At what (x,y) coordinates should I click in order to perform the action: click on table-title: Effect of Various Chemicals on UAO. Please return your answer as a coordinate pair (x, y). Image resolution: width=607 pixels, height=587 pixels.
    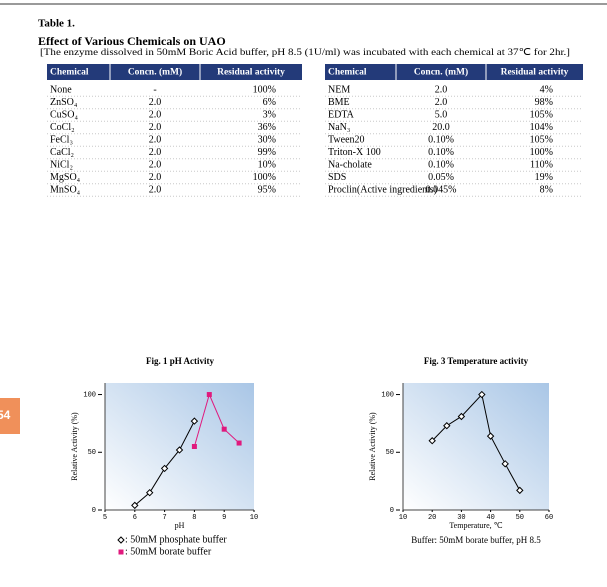
    Looking at the image, I should click on (132, 41).